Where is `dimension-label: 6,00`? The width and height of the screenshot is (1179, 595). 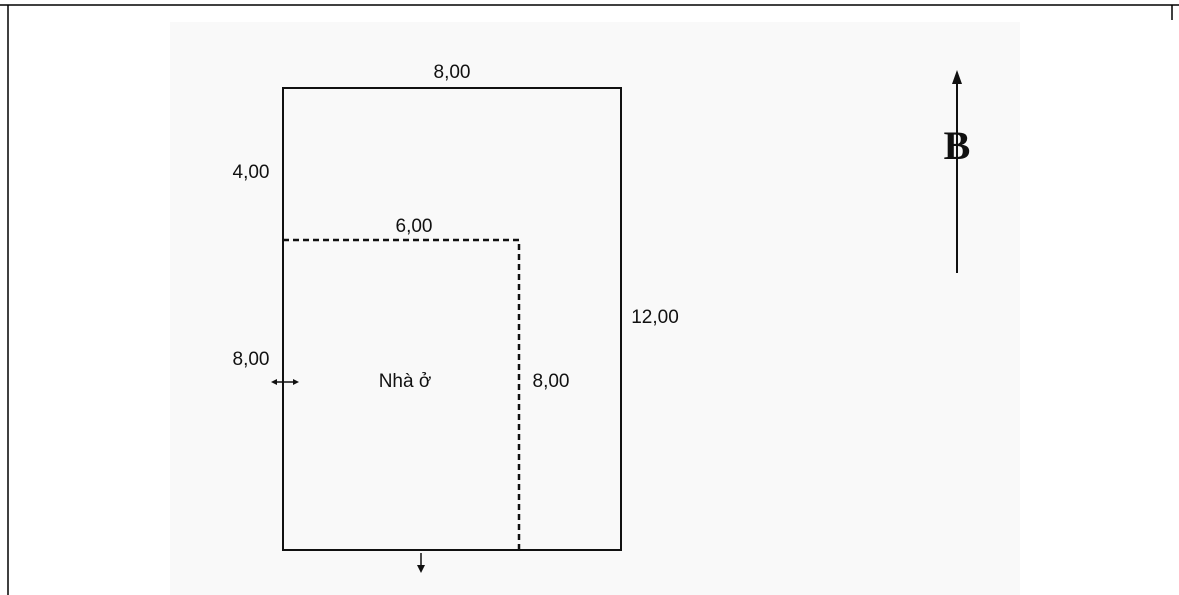
dimension-label: 6,00 is located at coordinates (414, 226).